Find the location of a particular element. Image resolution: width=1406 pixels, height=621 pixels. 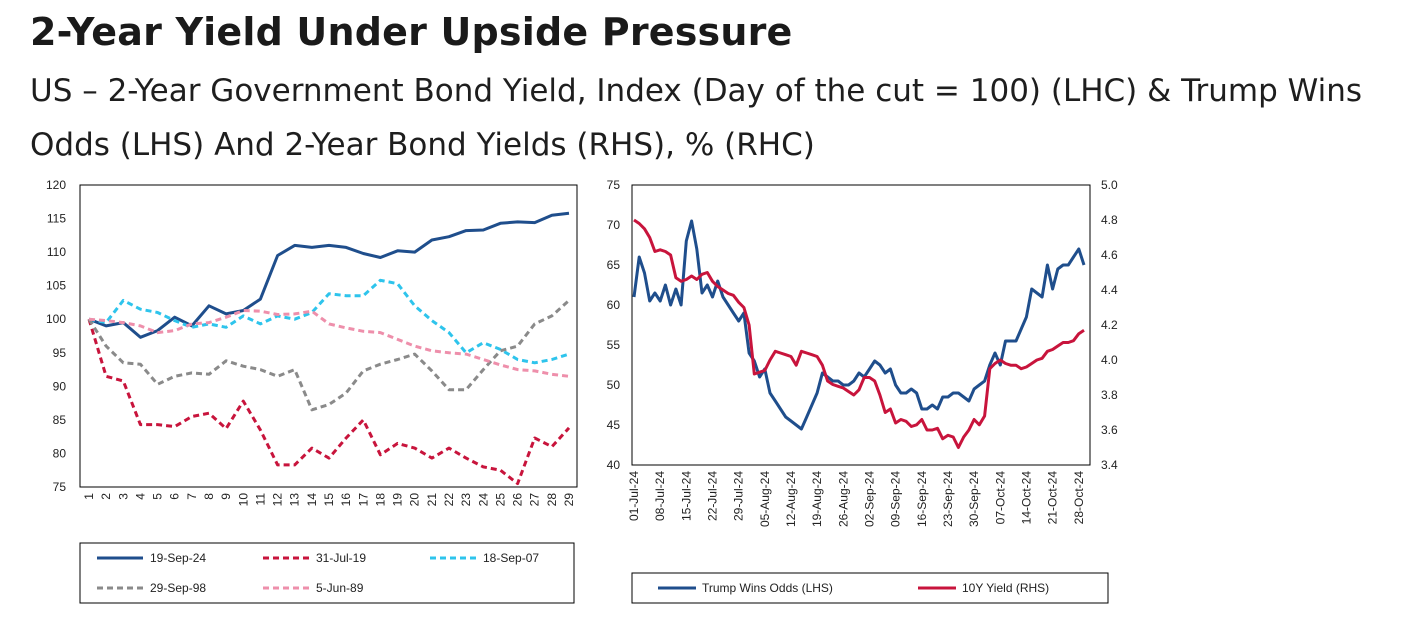

x-date-tick-label: 12-Aug-24 is located at coordinates (791, 499).